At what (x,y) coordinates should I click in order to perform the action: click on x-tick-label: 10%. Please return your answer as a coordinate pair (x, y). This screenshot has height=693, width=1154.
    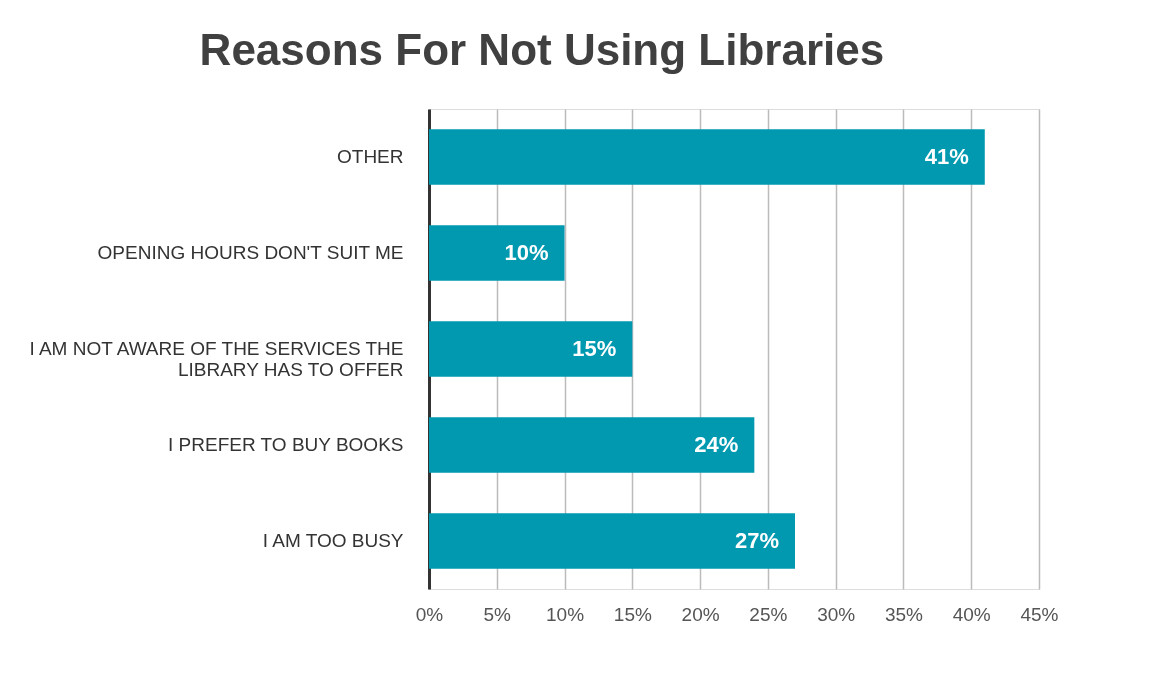
    Looking at the image, I should click on (565, 614).